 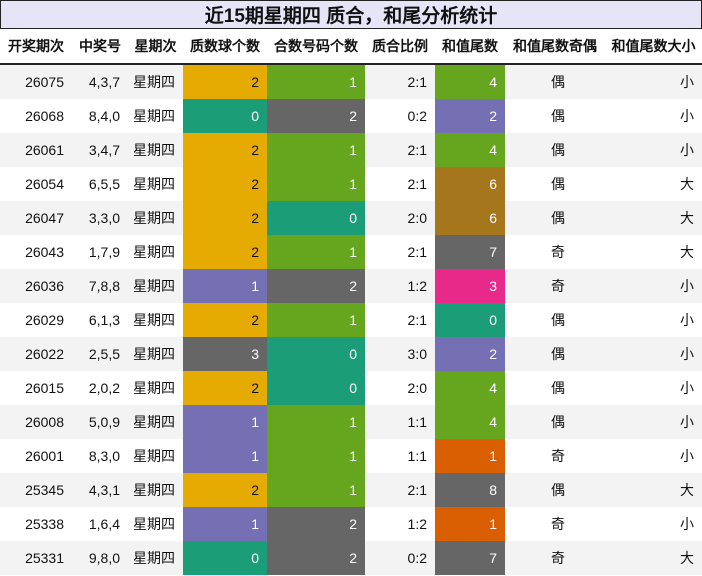 I want to click on table-row: 26036 7,8,8 星期四 1 2 1:2 3 奇小, so click(x=351, y=286).